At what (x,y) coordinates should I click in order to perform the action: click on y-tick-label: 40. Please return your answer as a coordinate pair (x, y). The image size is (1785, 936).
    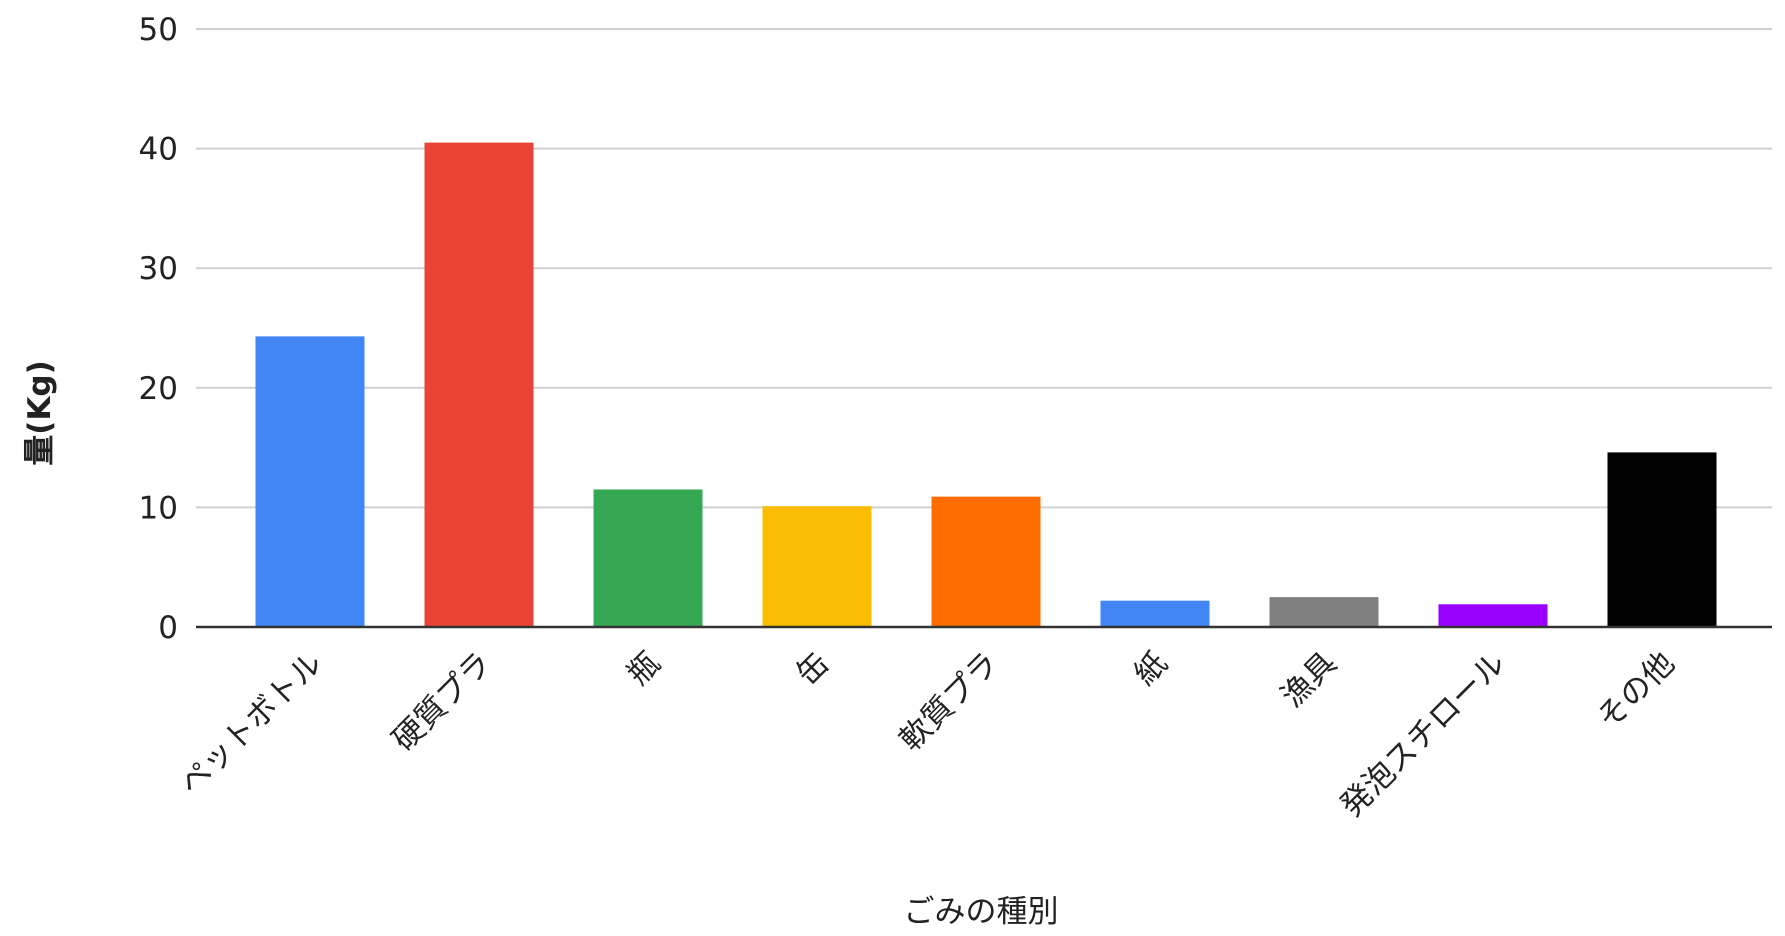
    Looking at the image, I should click on (158, 150).